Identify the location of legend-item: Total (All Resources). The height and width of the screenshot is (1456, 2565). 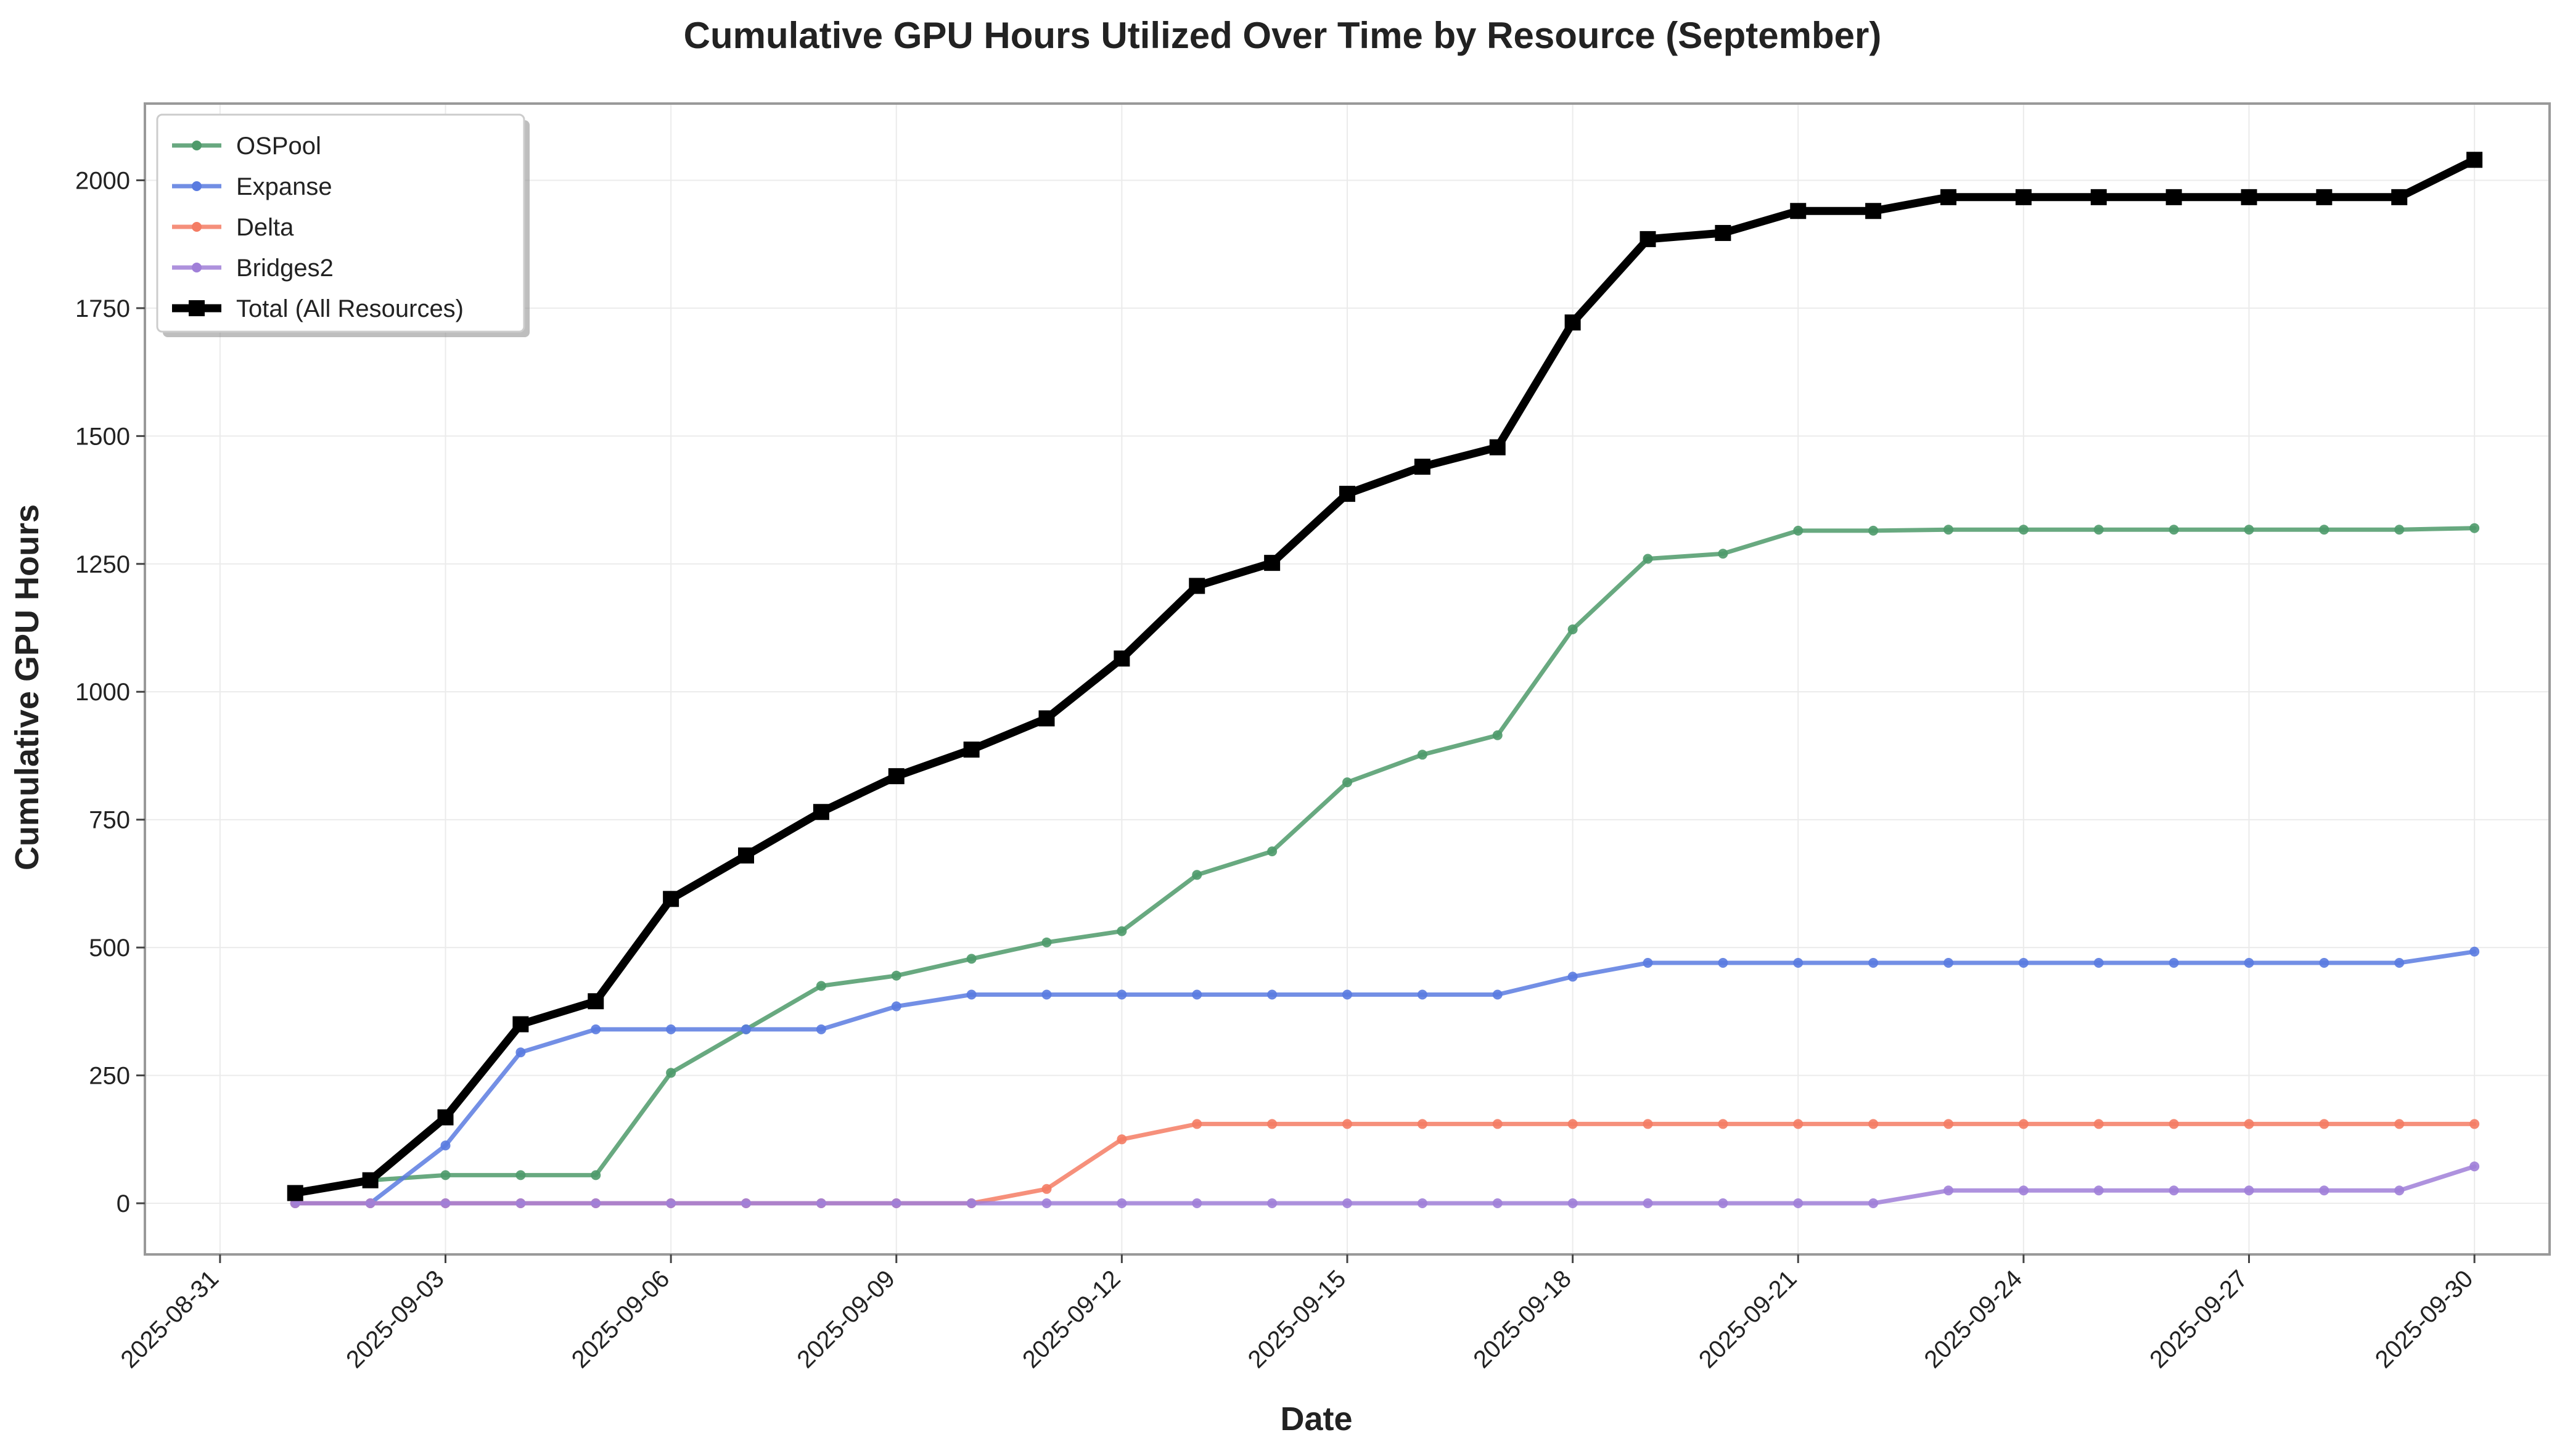
(318, 308).